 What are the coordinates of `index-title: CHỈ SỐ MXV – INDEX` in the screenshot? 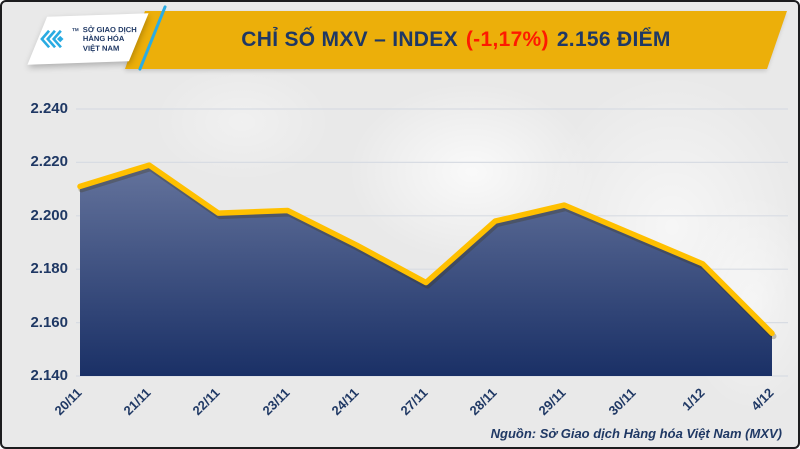 It's located at (349, 39).